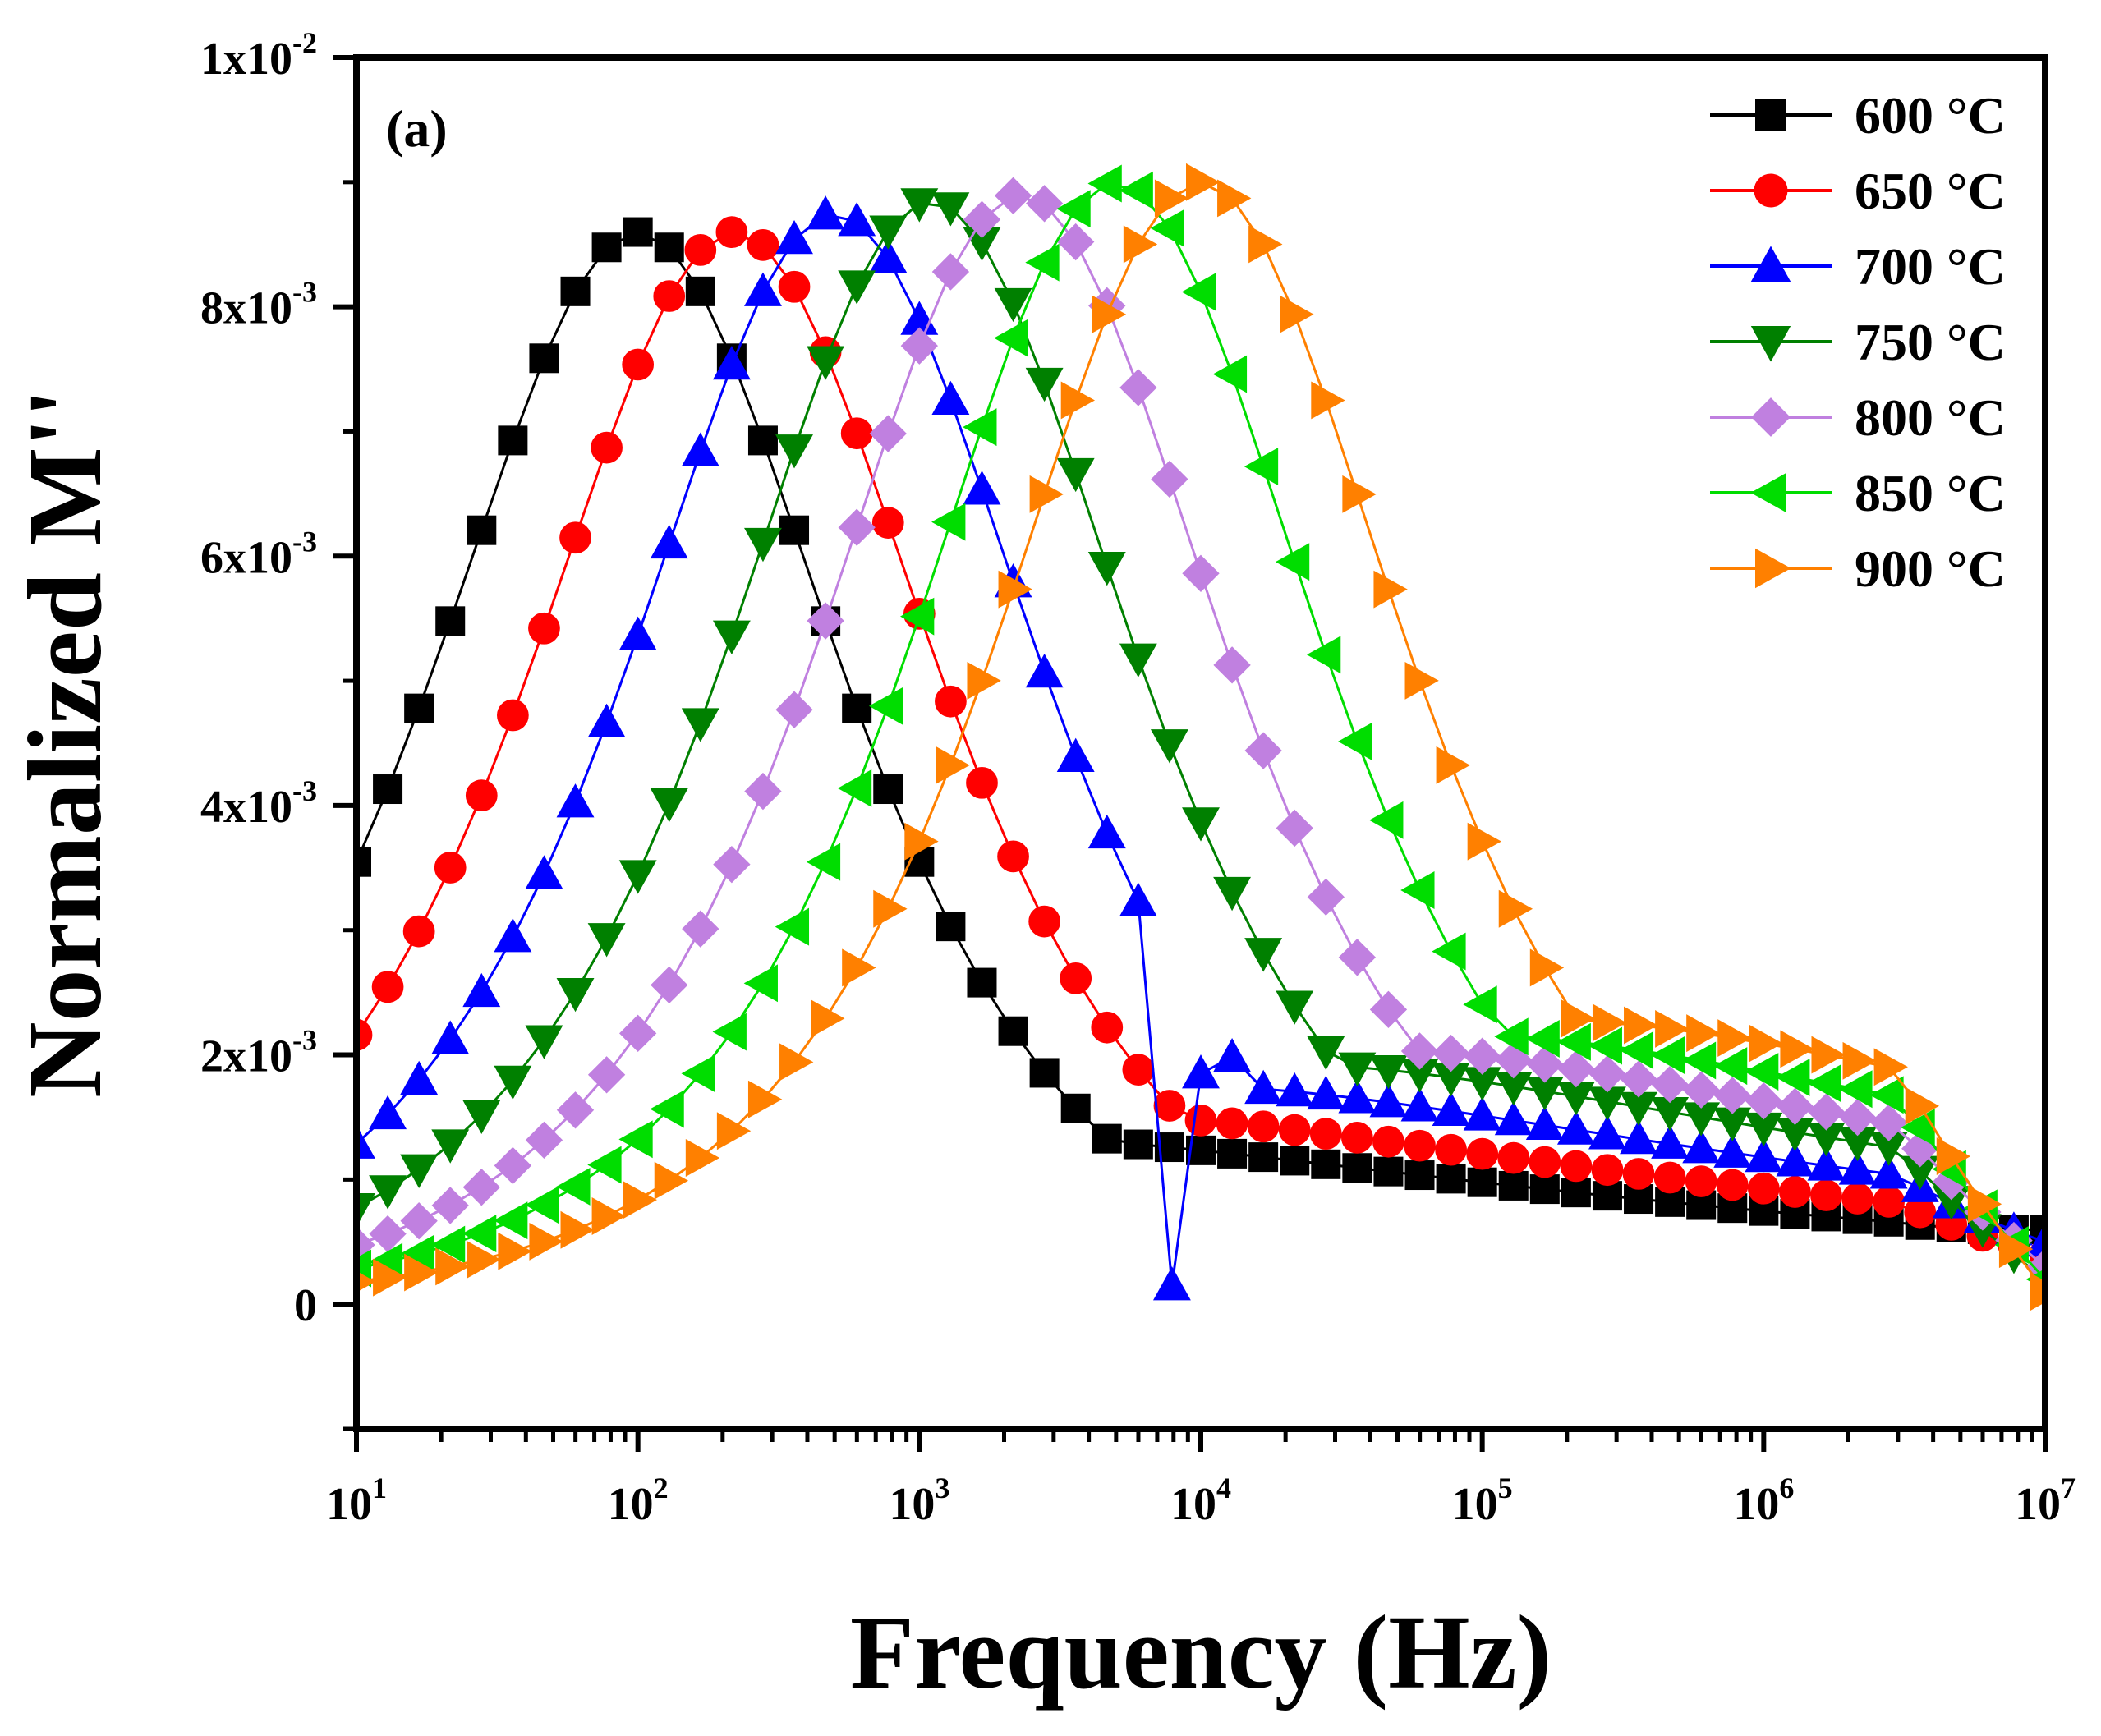  Describe the element at coordinates (1931, 569) in the screenshot. I see `legend-label: 900 °C` at that location.